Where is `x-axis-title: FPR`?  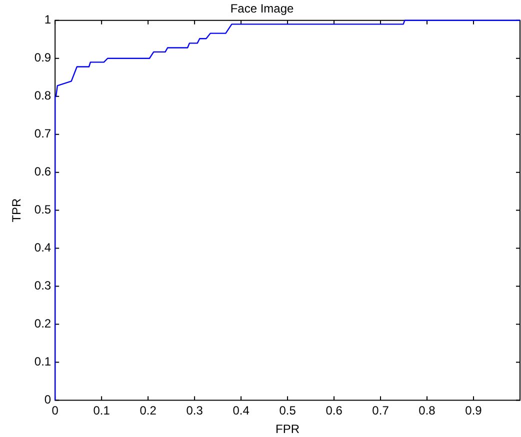
x-axis-title: FPR is located at coordinates (288, 429).